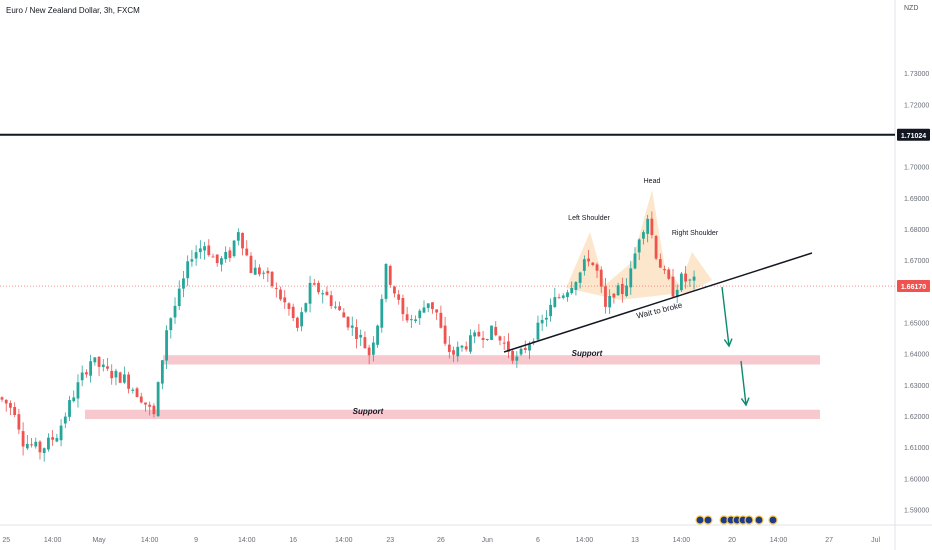 The width and height of the screenshot is (932, 550). What do you see at coordinates (660, 310) in the screenshot?
I see `trendline-label: Wait to broke` at bounding box center [660, 310].